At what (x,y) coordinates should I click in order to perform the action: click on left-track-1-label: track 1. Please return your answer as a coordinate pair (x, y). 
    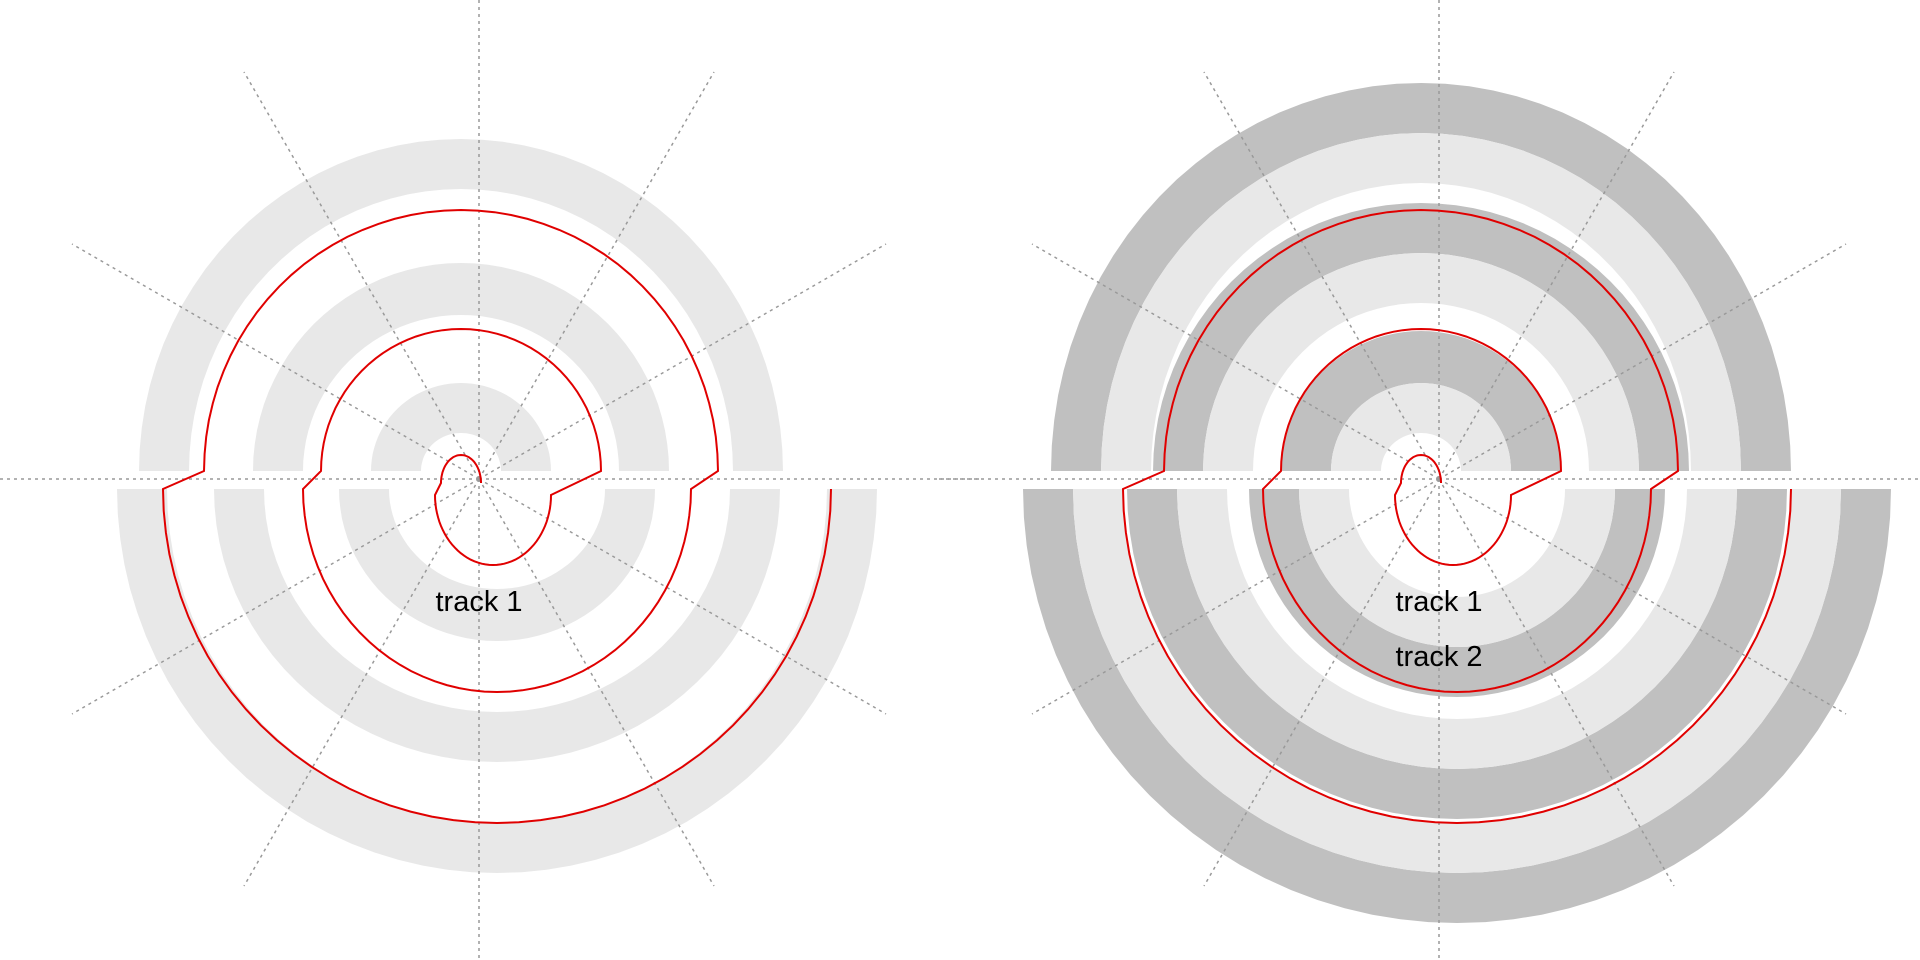
    Looking at the image, I should click on (478, 602).